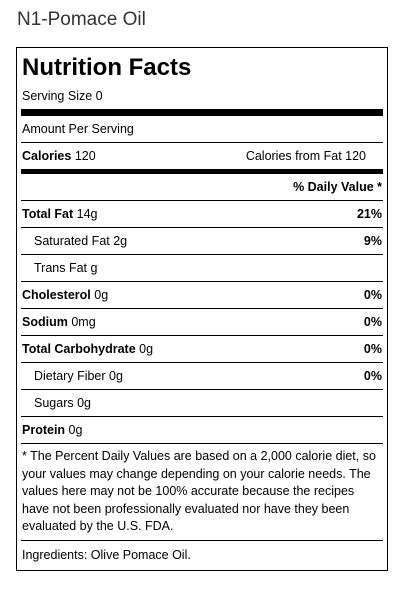 The image size is (416, 601). Describe the element at coordinates (85, 156) in the screenshot. I see `calories-value: 120` at that location.